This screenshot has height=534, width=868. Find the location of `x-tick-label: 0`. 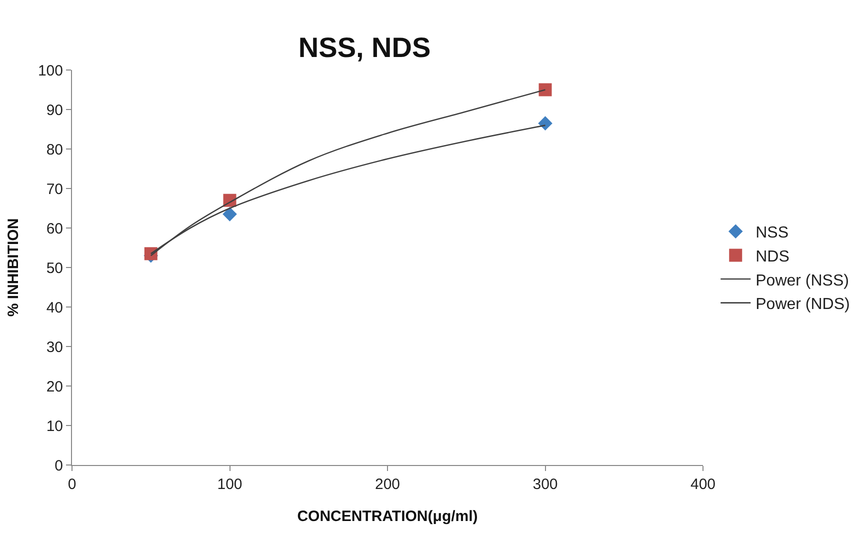

x-tick-label: 0 is located at coordinates (72, 484).